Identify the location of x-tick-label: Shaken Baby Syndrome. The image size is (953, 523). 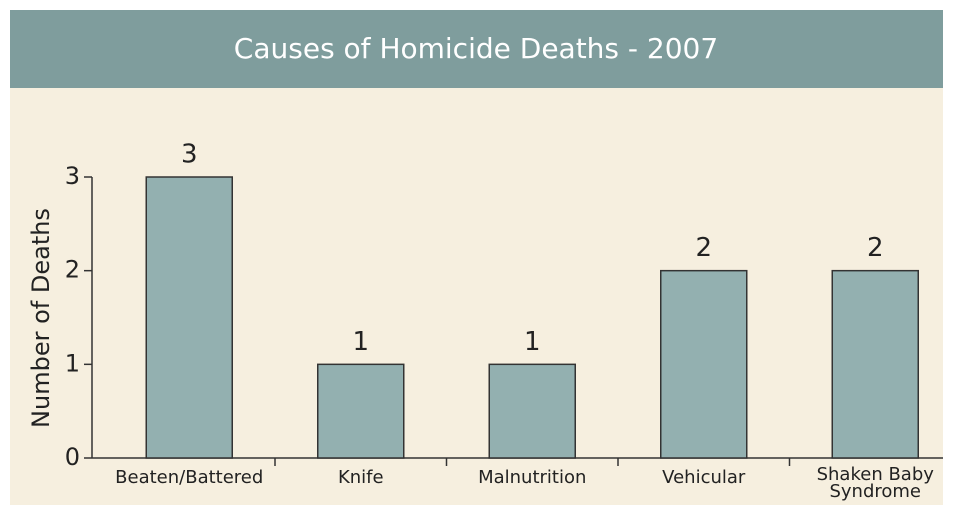
(876, 483).